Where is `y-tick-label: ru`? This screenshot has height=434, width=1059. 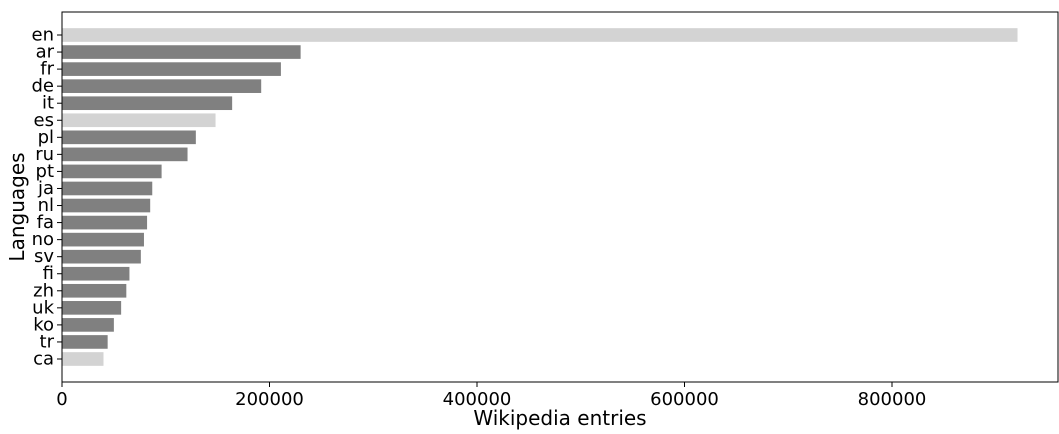 y-tick-label: ru is located at coordinates (44, 154).